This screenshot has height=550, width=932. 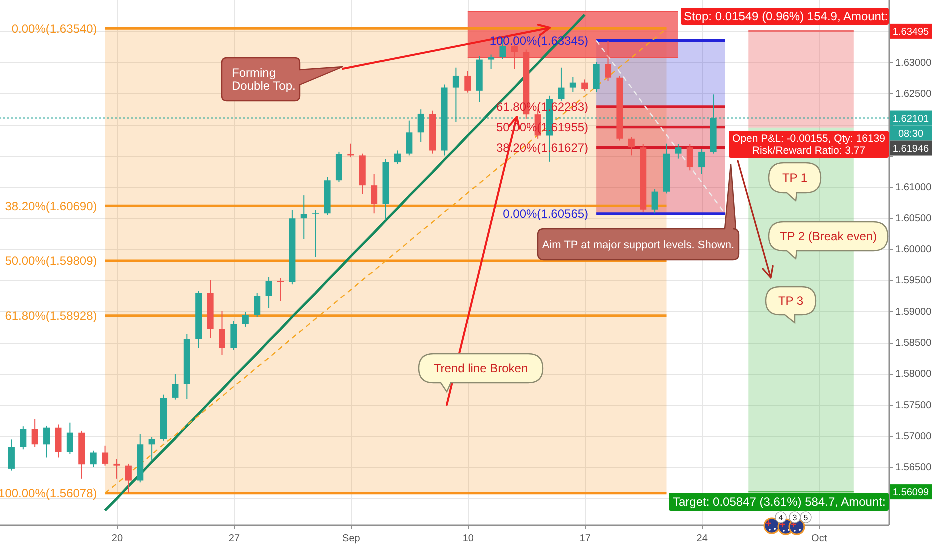 What do you see at coordinates (914, 63) in the screenshot?
I see `y-tick-label: 1.63000` at bounding box center [914, 63].